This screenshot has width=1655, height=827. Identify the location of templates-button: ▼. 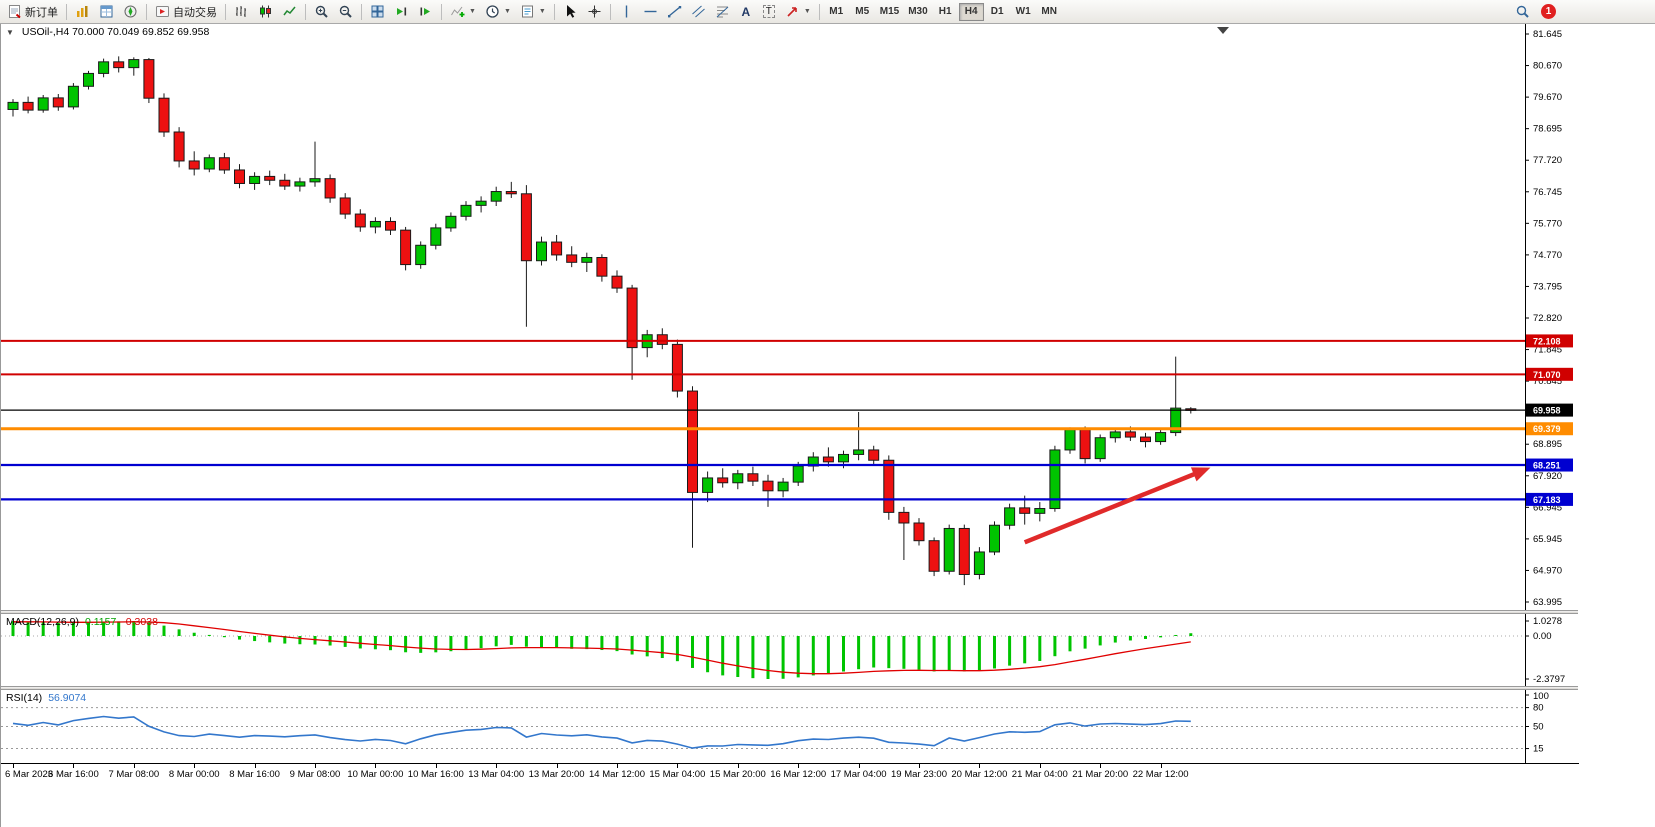
(533, 12).